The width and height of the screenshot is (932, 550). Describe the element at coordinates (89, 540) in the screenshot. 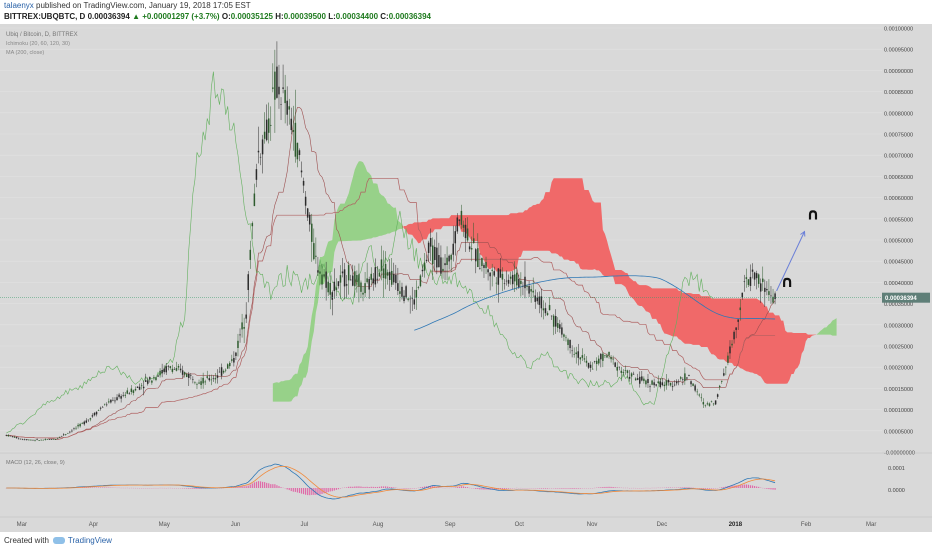

I see `tradingview-brand-link: TradingView` at that location.